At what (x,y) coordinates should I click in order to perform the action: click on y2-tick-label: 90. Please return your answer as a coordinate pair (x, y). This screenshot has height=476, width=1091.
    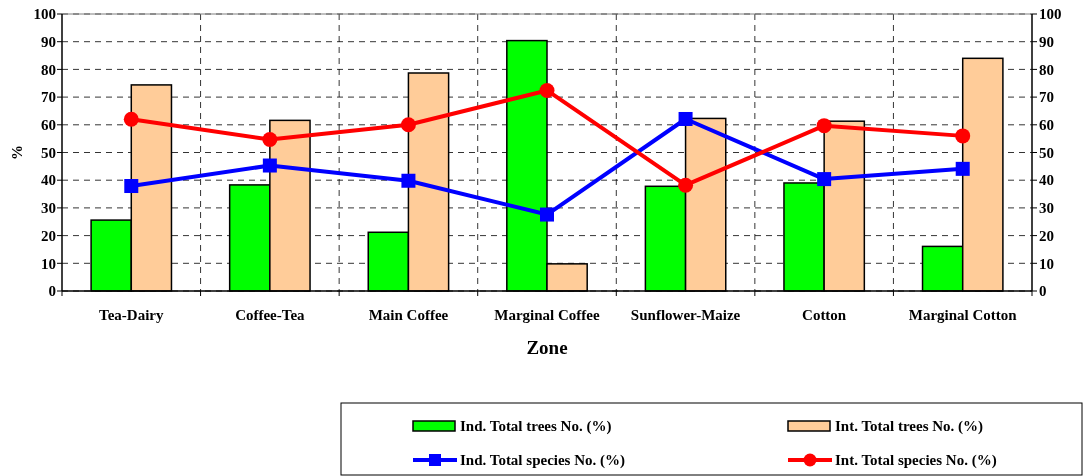
    Looking at the image, I should click on (1046, 41).